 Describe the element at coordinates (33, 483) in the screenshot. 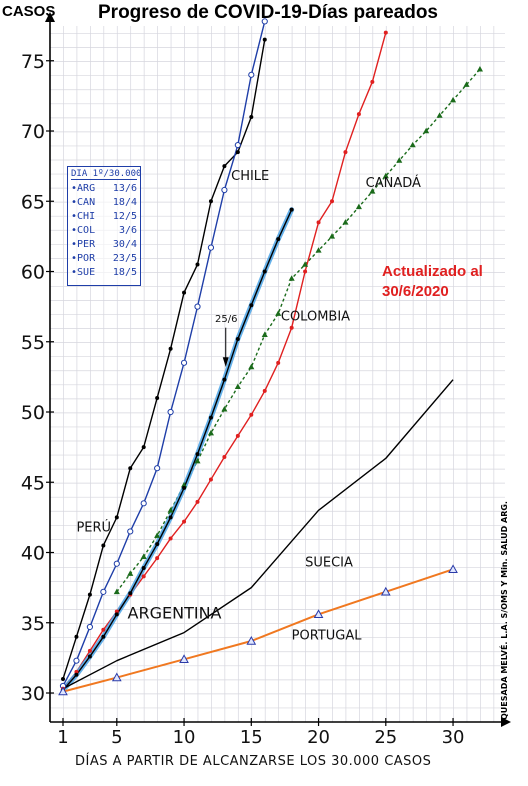

I see `y-tick-label: 45` at that location.